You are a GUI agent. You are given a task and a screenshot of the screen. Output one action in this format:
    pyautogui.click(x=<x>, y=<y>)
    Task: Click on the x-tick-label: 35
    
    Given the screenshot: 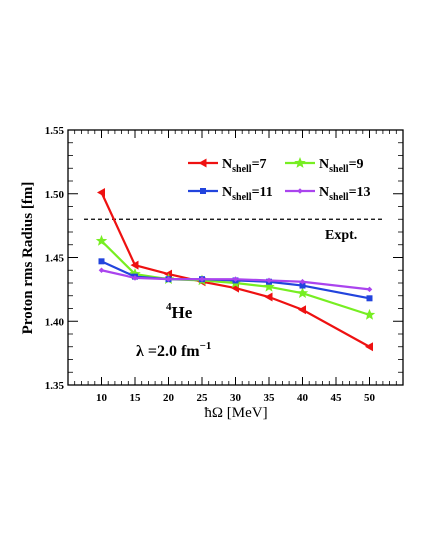 What is the action you would take?
    pyautogui.click(x=270, y=398)
    